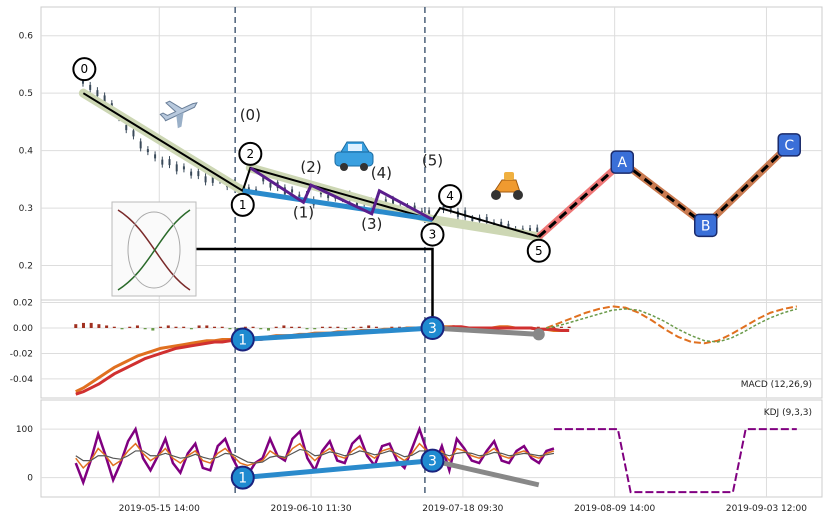 The image size is (828, 520). Describe the element at coordinates (26, 267) in the screenshot. I see `price-ytick-label: 0.2` at that location.